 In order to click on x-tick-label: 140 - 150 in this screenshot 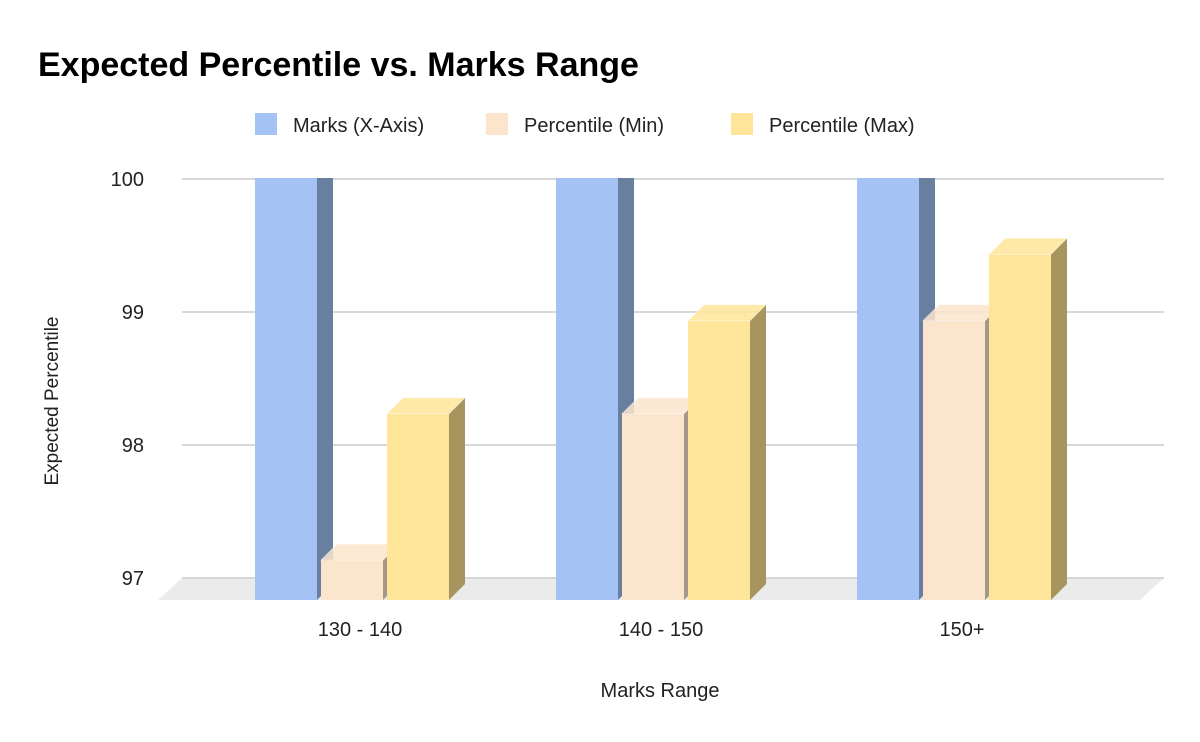, I will do `click(661, 630)`.